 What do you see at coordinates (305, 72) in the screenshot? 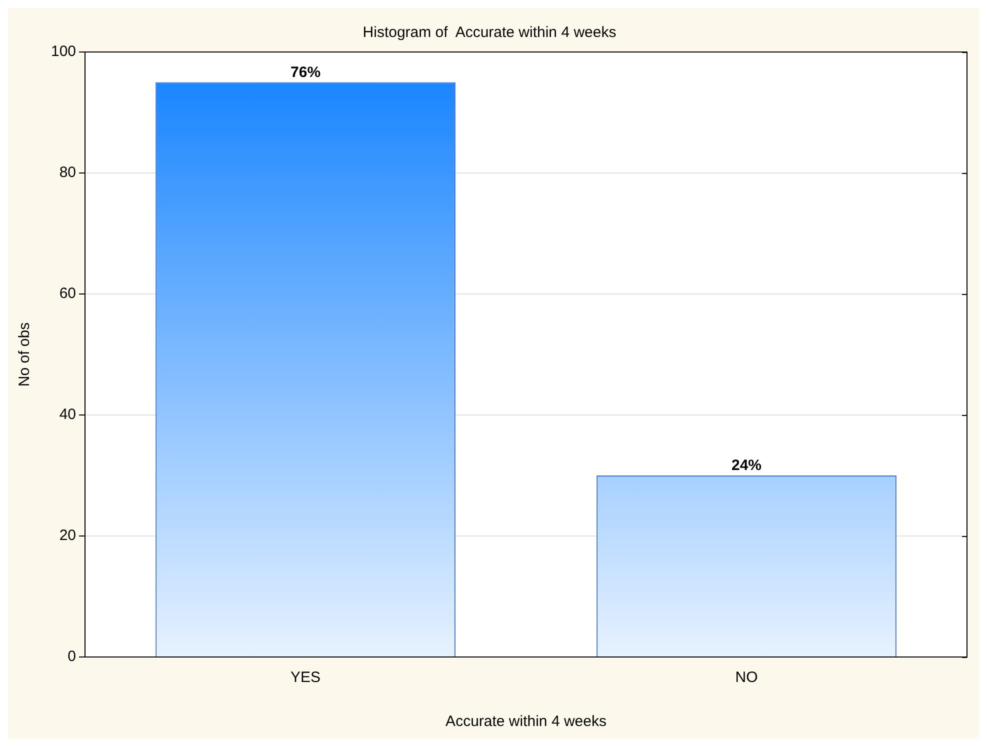
I see `annotation: 76%` at bounding box center [305, 72].